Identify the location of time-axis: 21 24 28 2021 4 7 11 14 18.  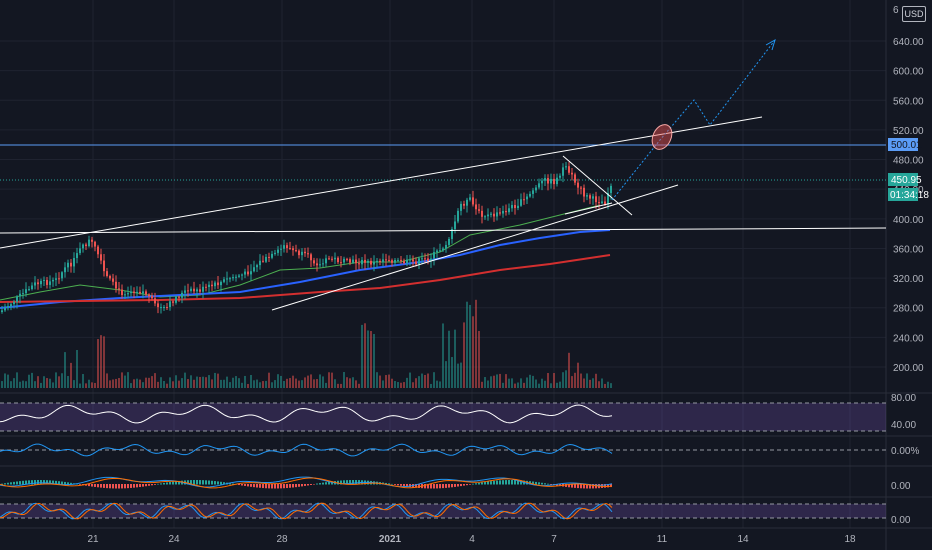
(471, 539).